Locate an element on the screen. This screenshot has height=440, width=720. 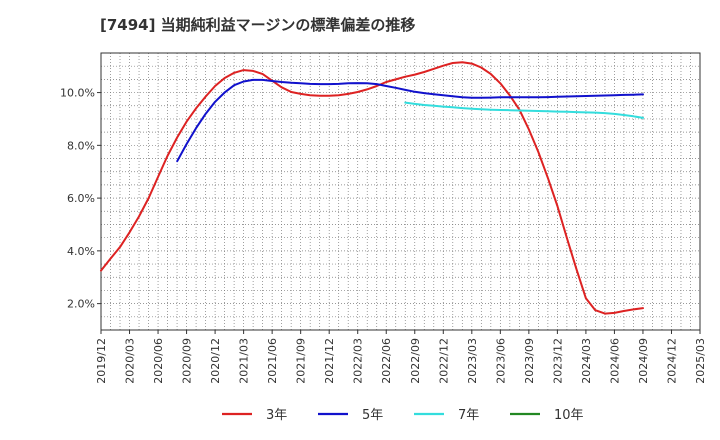
x-tick-label: 2025/03 is located at coordinates (700, 361).